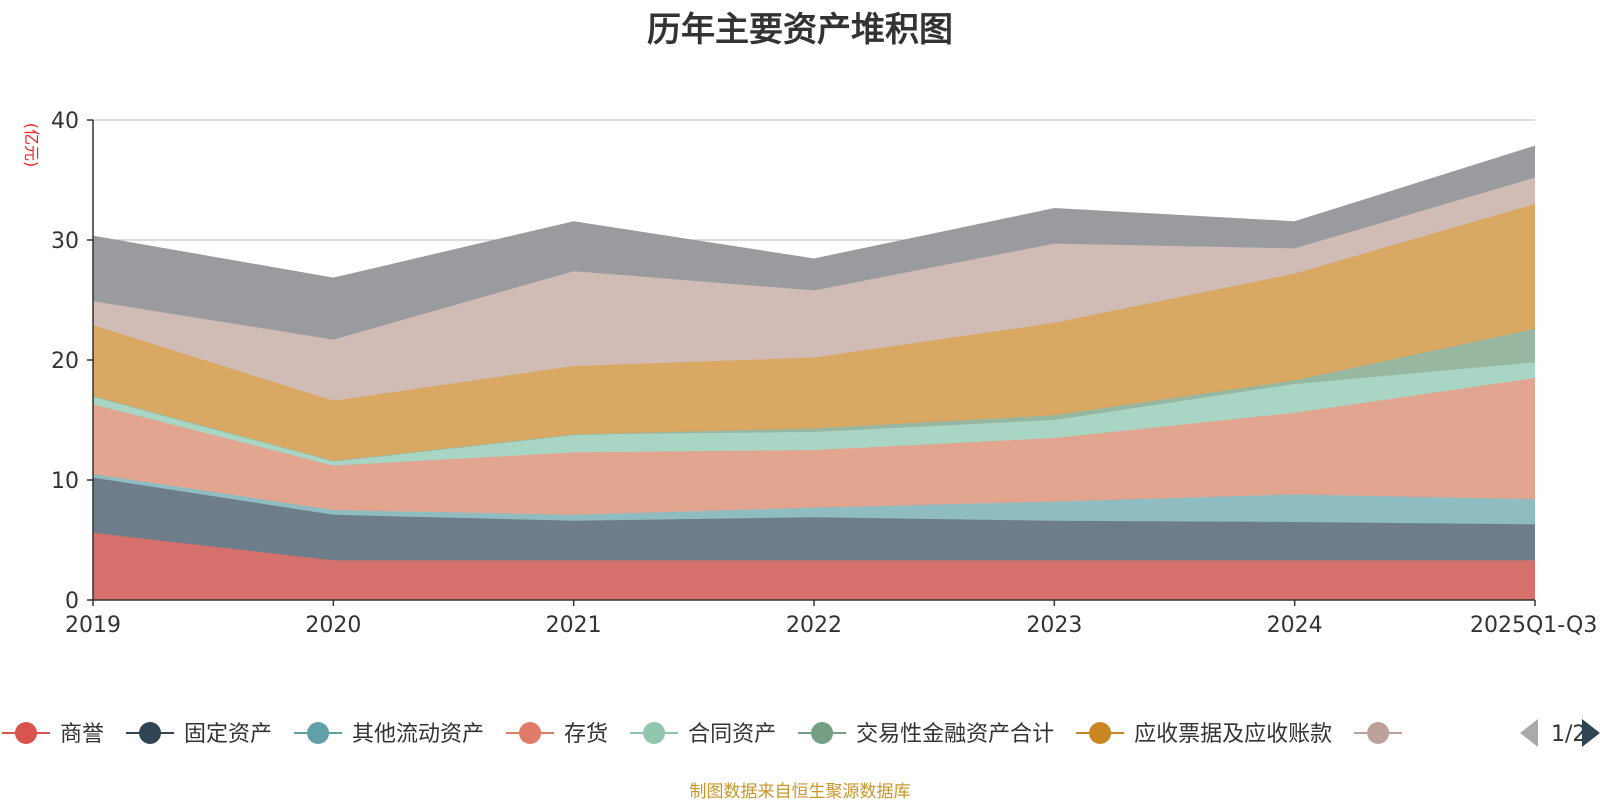 The width and height of the screenshot is (1600, 802). I want to click on x-tick-label-2: 2021, so click(574, 625).